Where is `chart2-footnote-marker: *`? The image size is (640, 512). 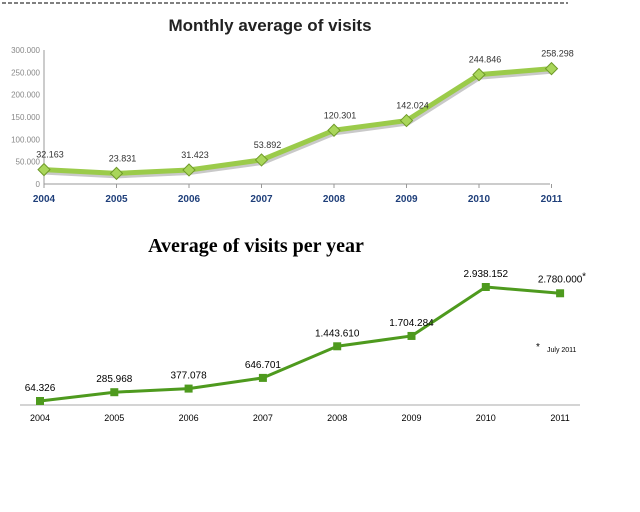 chart2-footnote-marker: * is located at coordinates (538, 347).